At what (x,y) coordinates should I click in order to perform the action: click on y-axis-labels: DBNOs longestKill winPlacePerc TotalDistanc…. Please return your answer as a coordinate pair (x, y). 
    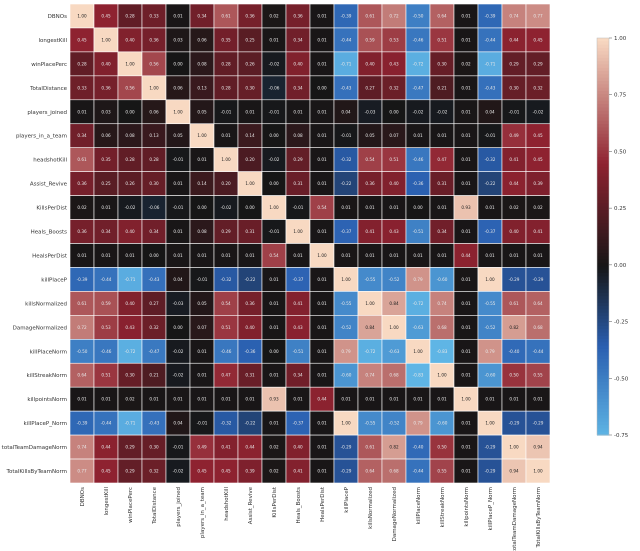
    Looking at the image, I should click on (35, 244).